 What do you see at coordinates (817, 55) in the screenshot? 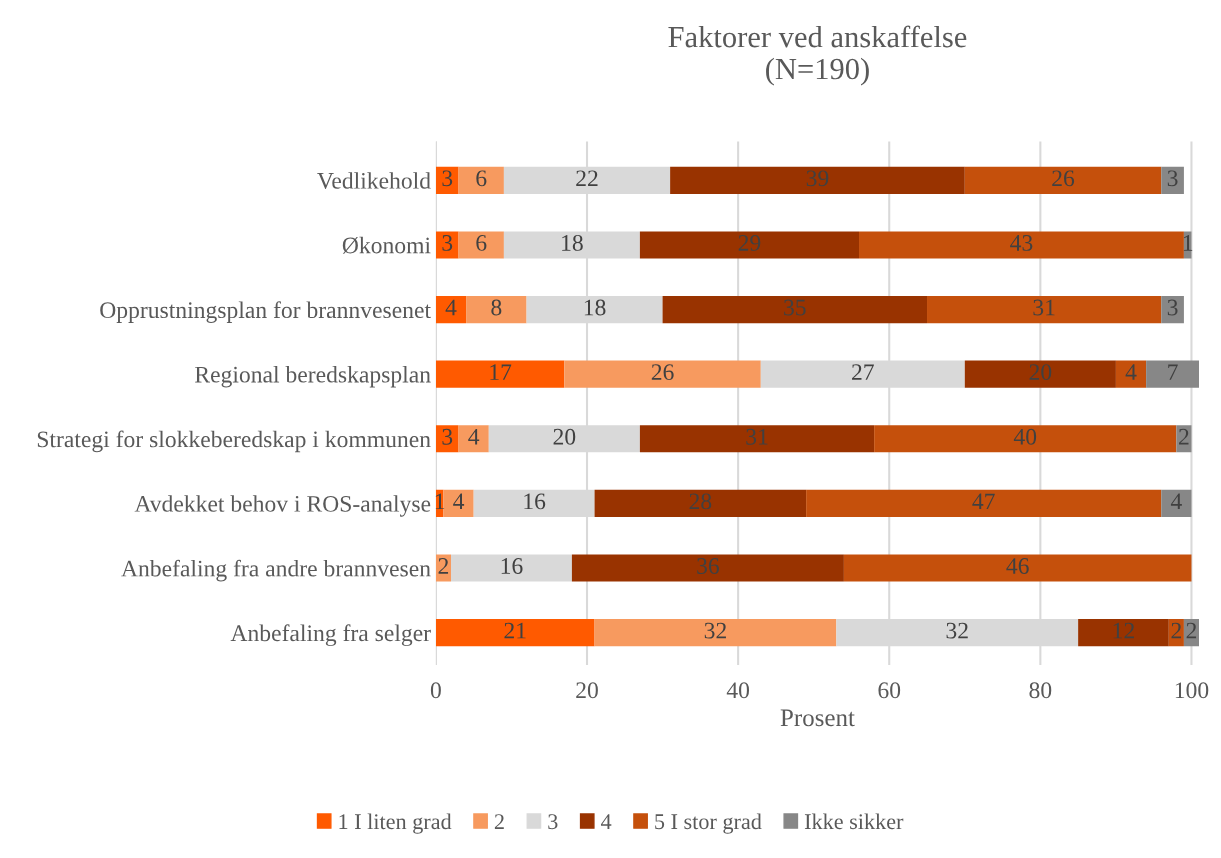
I see `chart-title: Faktorer ved anskaffelse (N=190)` at bounding box center [817, 55].